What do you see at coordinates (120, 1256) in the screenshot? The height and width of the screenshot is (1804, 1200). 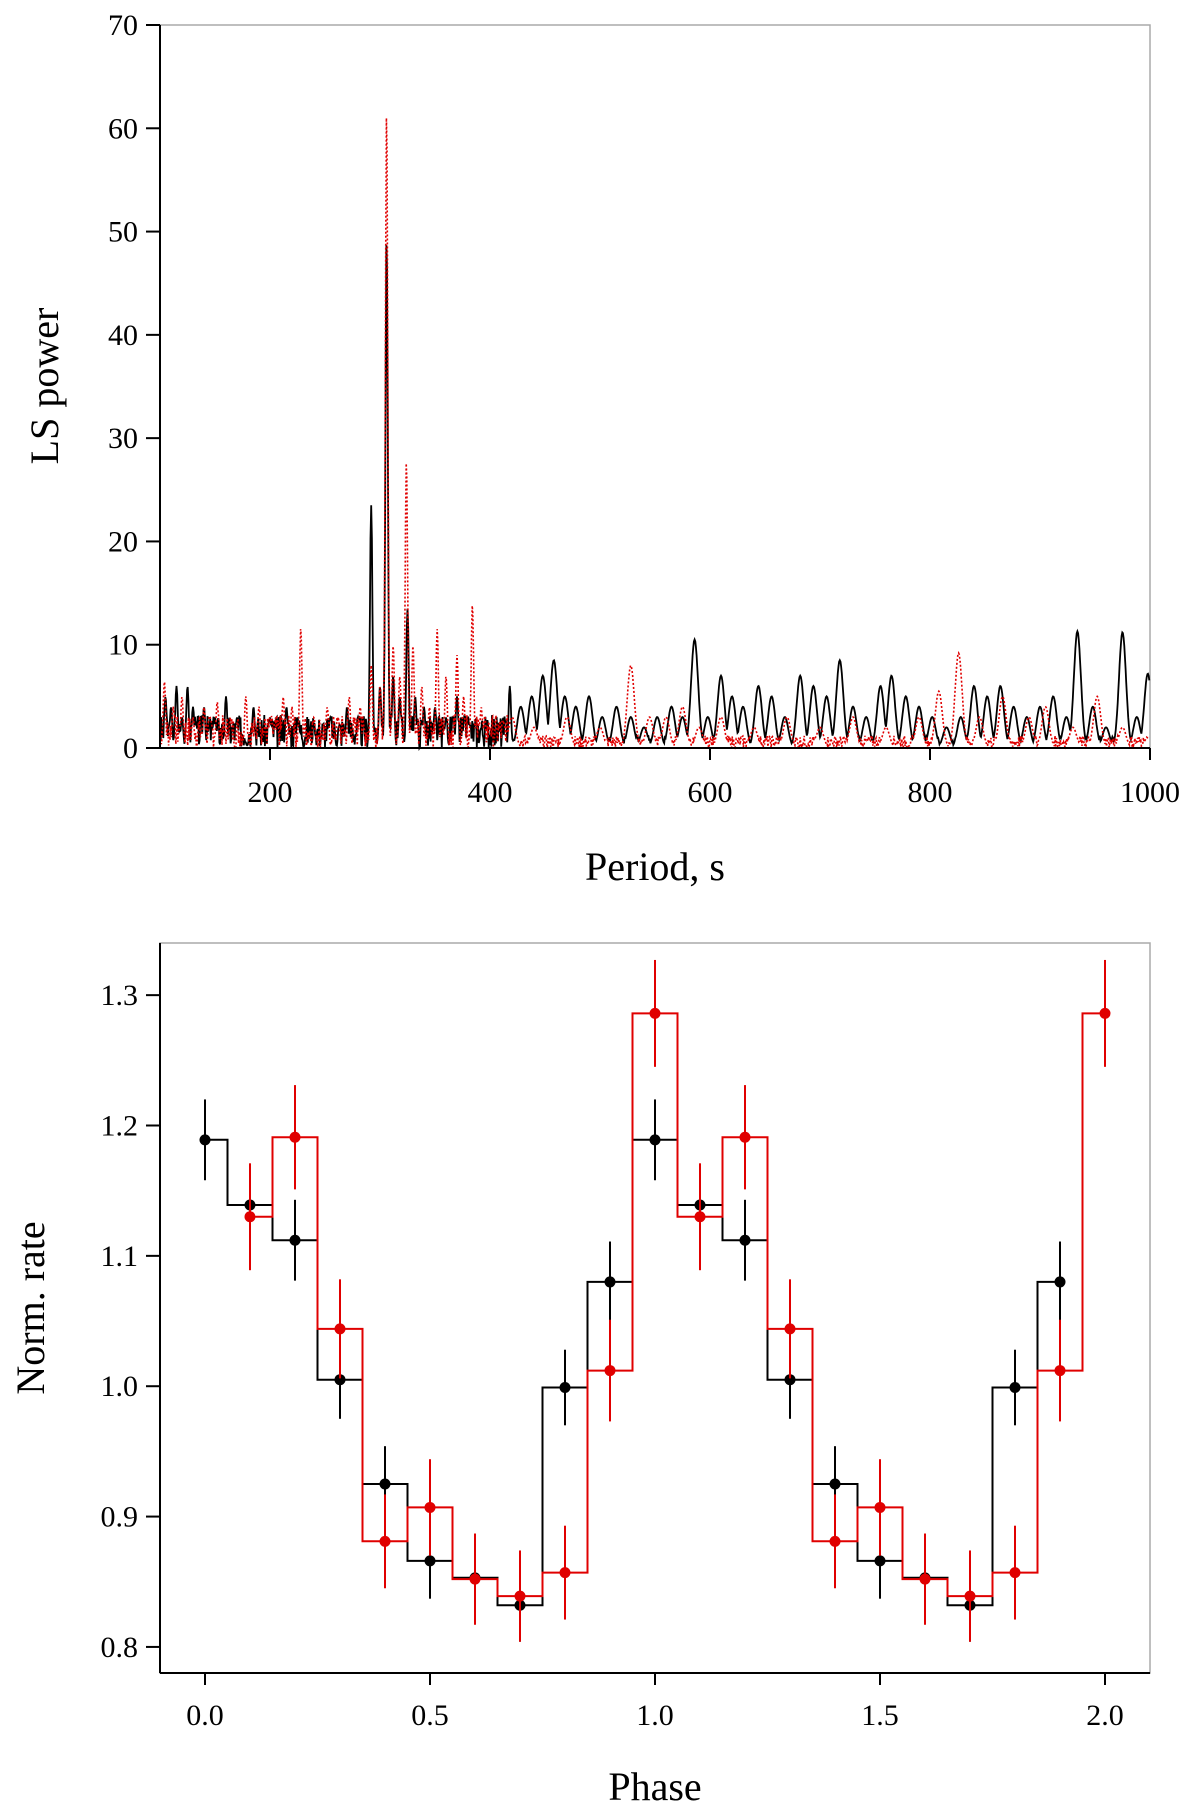 I see `y-tick-label-1.1: 1.1` at bounding box center [120, 1256].